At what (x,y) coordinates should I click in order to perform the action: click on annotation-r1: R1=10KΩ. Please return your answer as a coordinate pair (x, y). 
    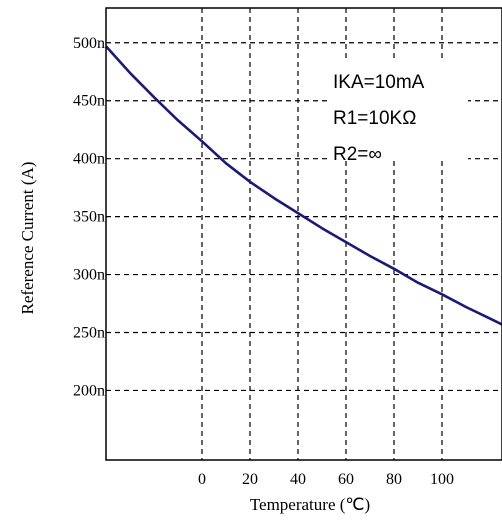
    Looking at the image, I should click on (374, 118).